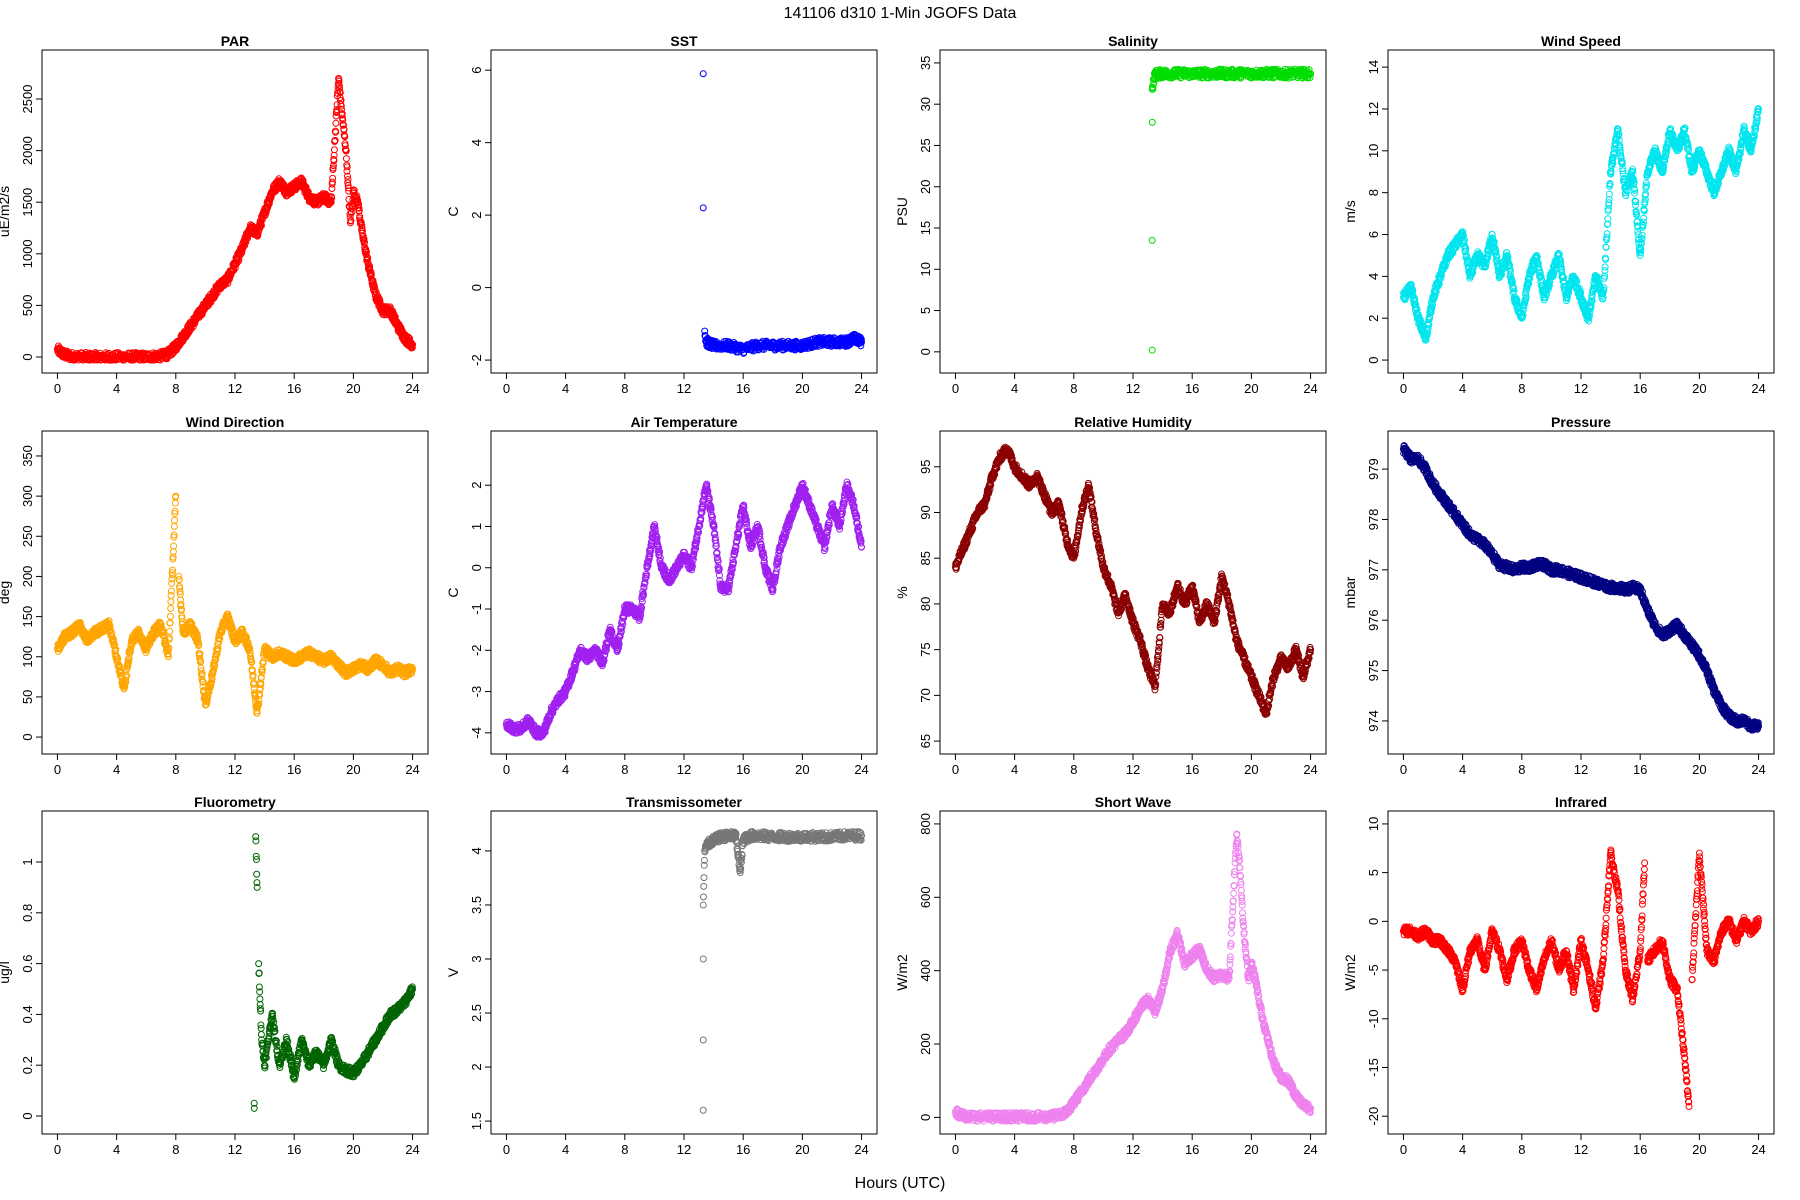 This screenshot has height=1200, width=1800. Describe the element at coordinates (27, 536) in the screenshot. I see `y-tick-label-wind-direction: 250` at that location.